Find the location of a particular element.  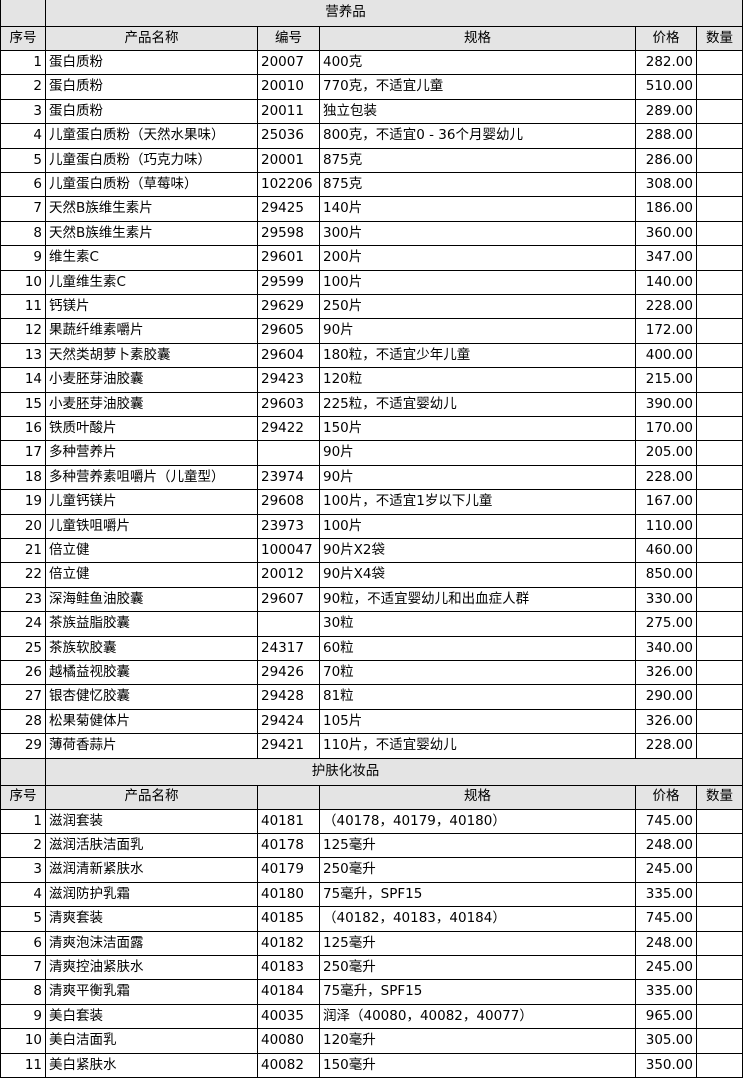

table-cell: 347.00 is located at coordinates (666, 258).